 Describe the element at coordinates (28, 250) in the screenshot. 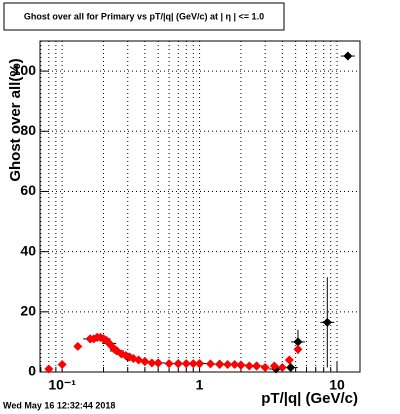

I see `y-tick-label: 40` at that location.